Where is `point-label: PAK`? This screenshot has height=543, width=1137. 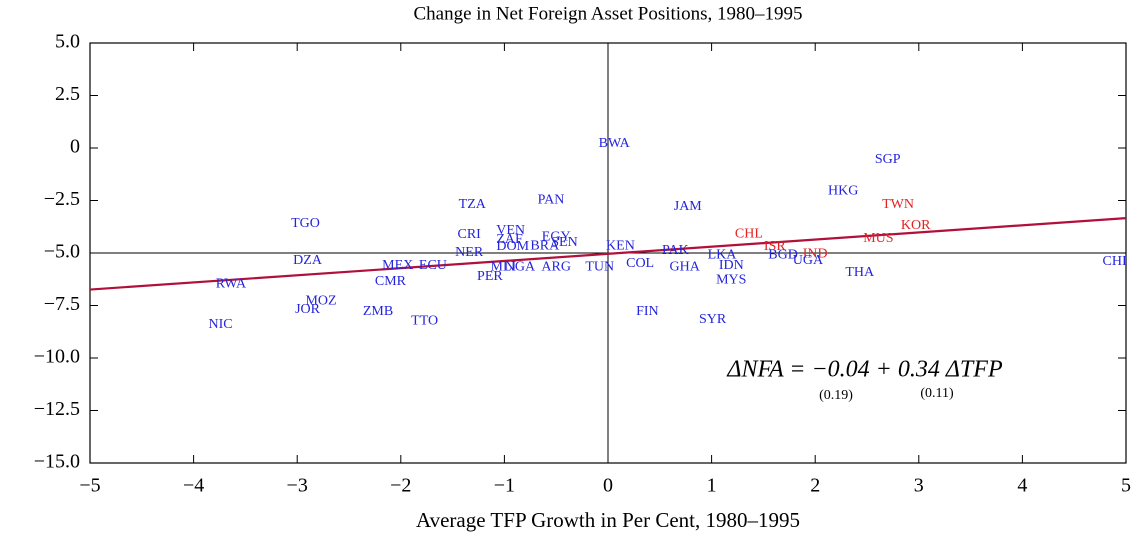 point-label: PAK is located at coordinates (675, 250).